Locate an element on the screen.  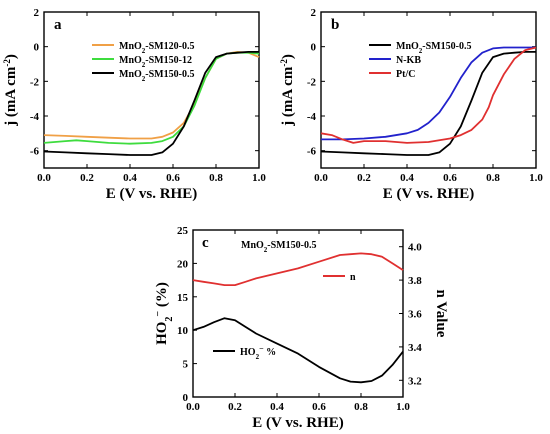
y-left-tick-label: 5 is located at coordinates (186, 365).